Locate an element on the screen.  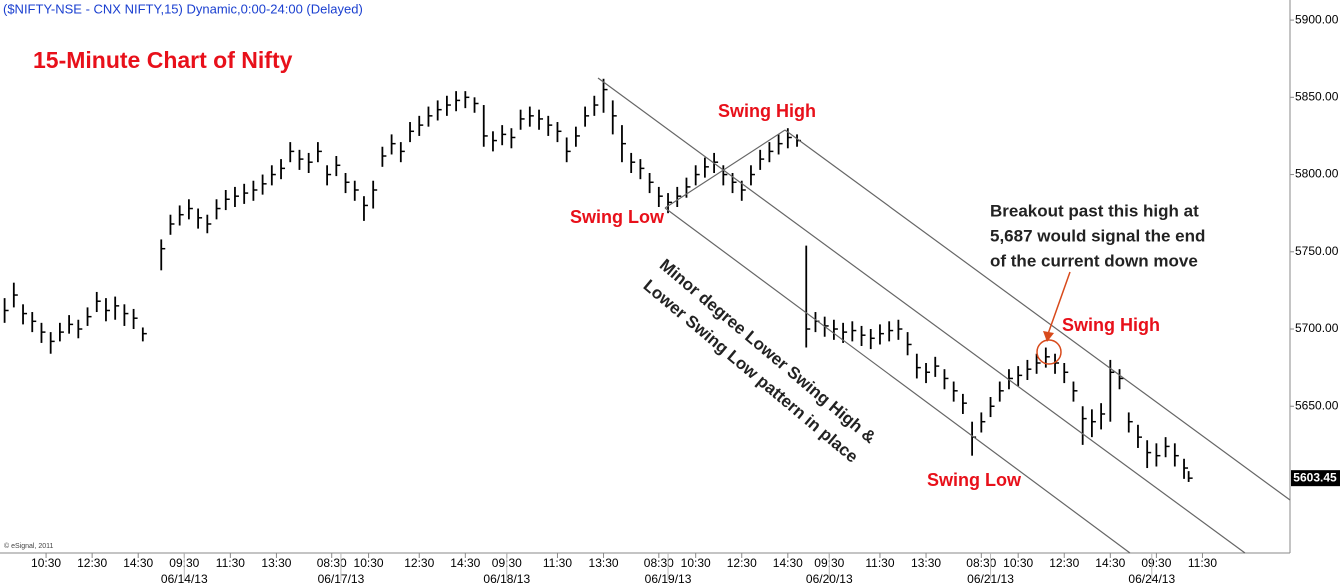
y-tick-label: 5700.00 is located at coordinates (1317, 328).